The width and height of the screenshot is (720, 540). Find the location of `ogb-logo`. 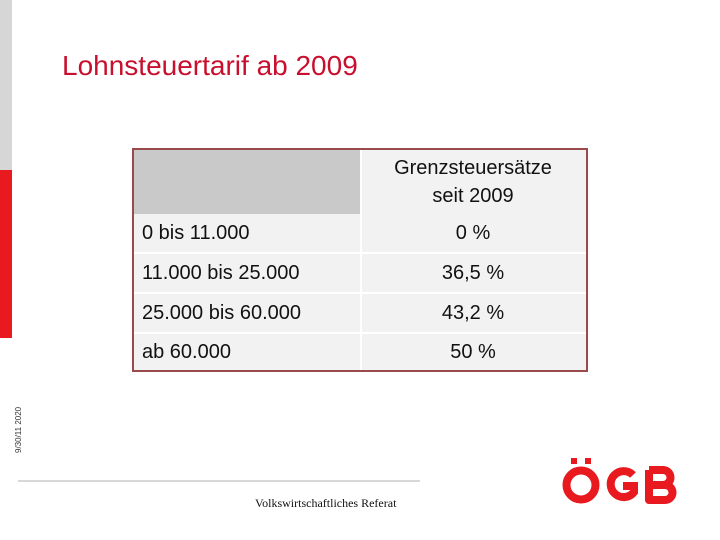

ogb-logo is located at coordinates (619, 481).